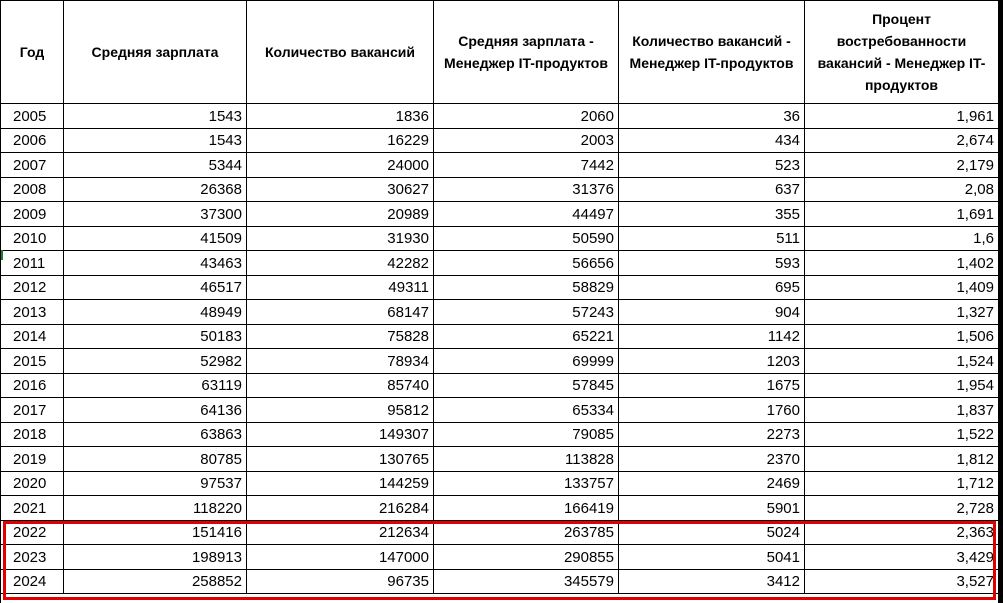 The height and width of the screenshot is (603, 1003). What do you see at coordinates (340, 434) in the screenshot?
I see `table-cell: 149307` at bounding box center [340, 434].